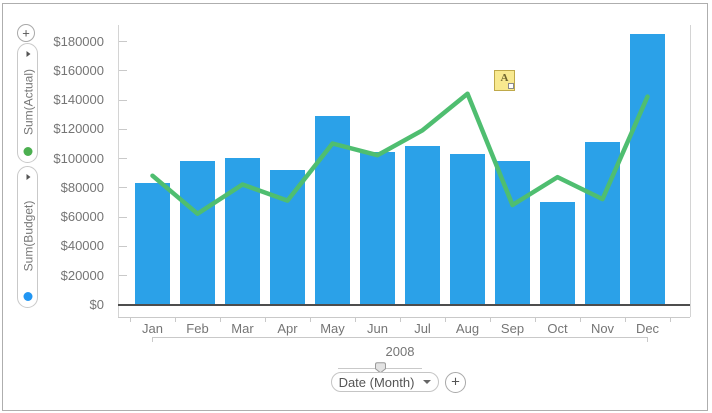  I want to click on plot-right-border, so click(690, 171).